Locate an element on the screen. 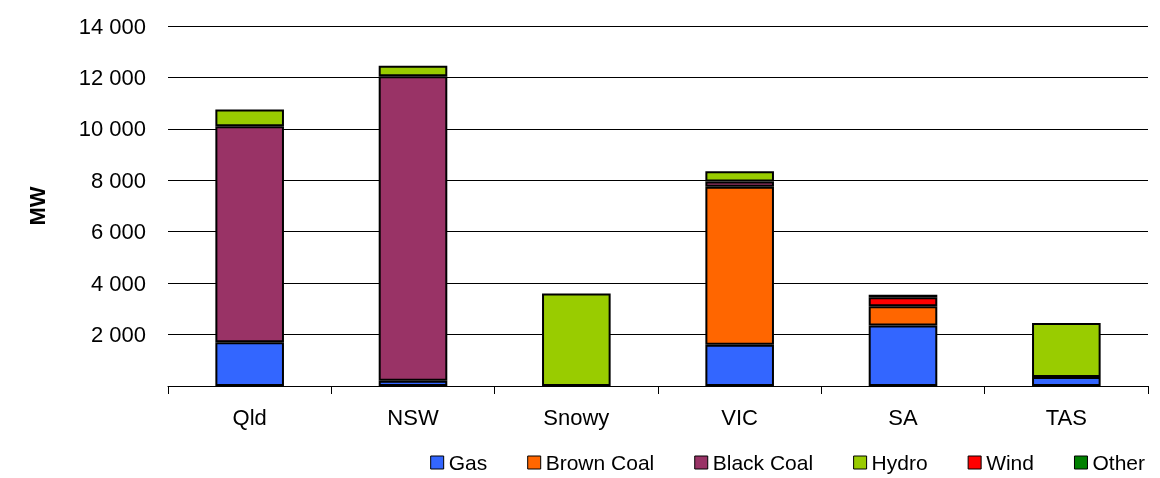 Image resolution: width=1160 pixels, height=478 pixels. legend-label: Gas is located at coordinates (468, 462).